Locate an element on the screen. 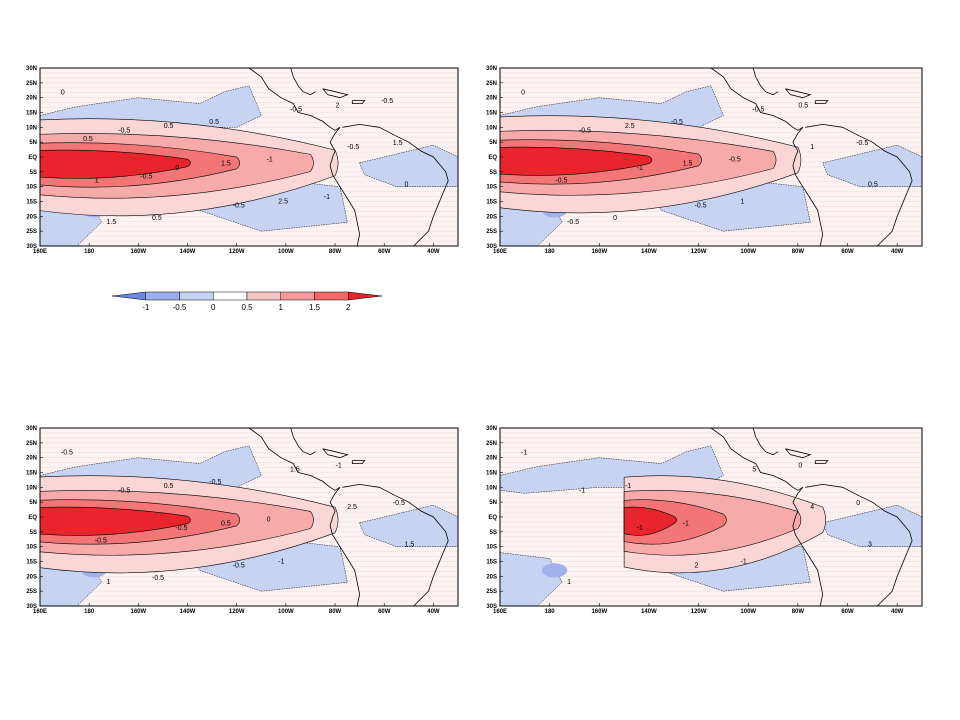 The width and height of the screenshot is (960, 720). contour-label: 3 is located at coordinates (870, 545).